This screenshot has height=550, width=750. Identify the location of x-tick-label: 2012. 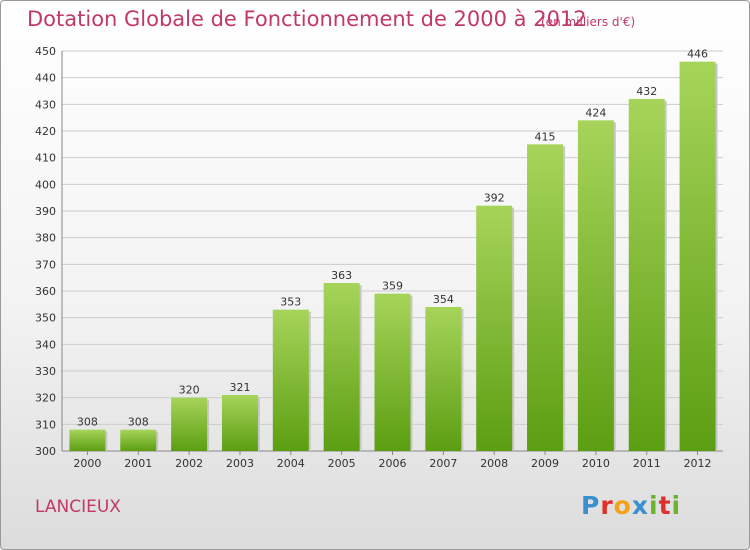
(698, 463).